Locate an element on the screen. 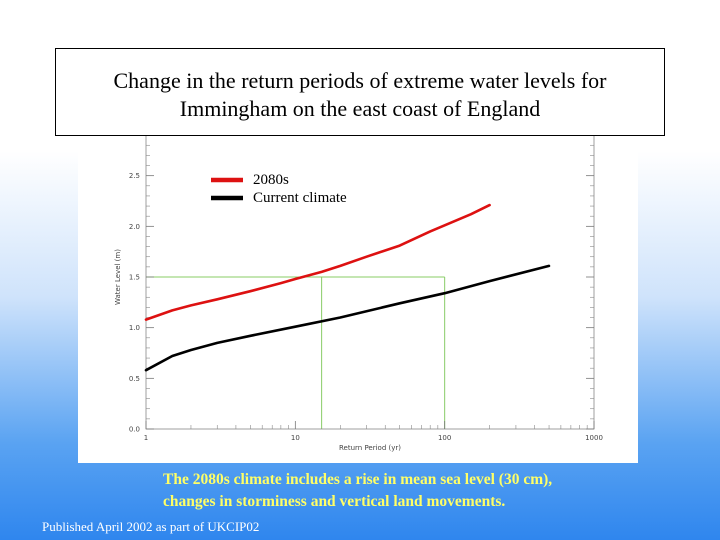  x-tick-label: 1000 is located at coordinates (594, 438).